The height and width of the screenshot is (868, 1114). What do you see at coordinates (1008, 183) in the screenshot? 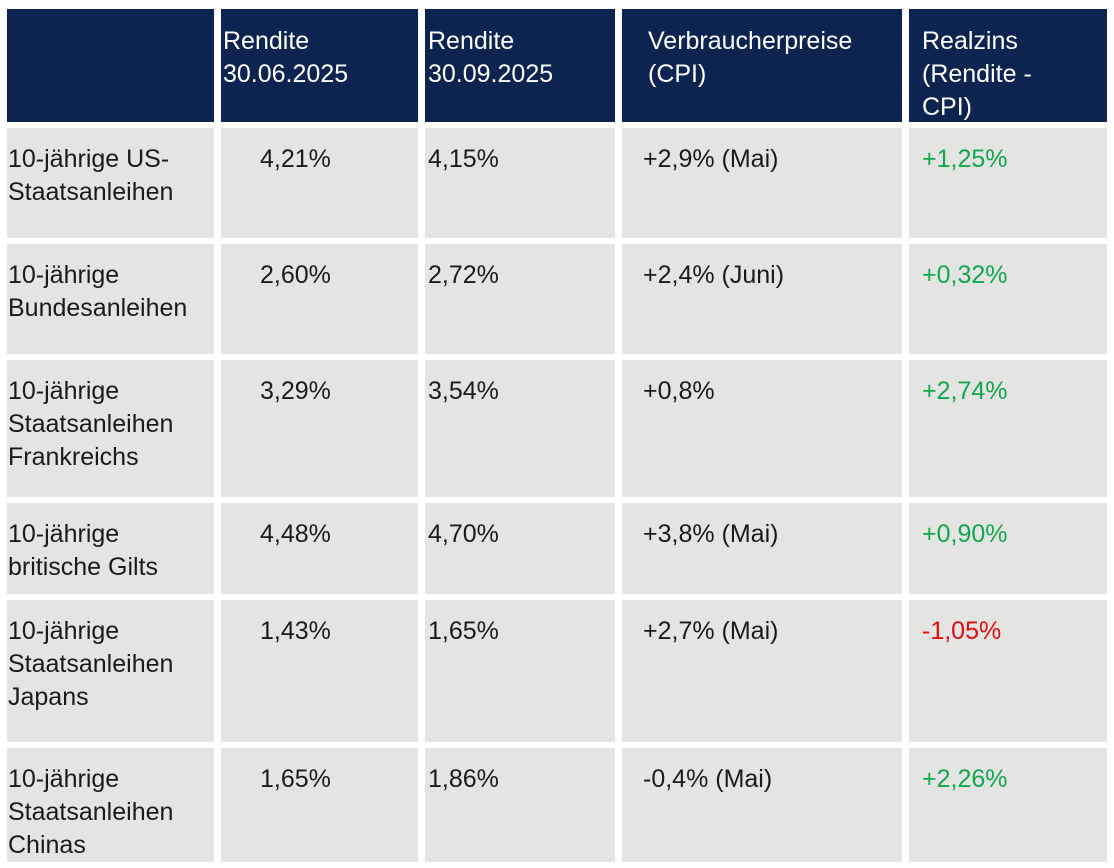
I see `realzins-cell: +1,25%` at bounding box center [1008, 183].